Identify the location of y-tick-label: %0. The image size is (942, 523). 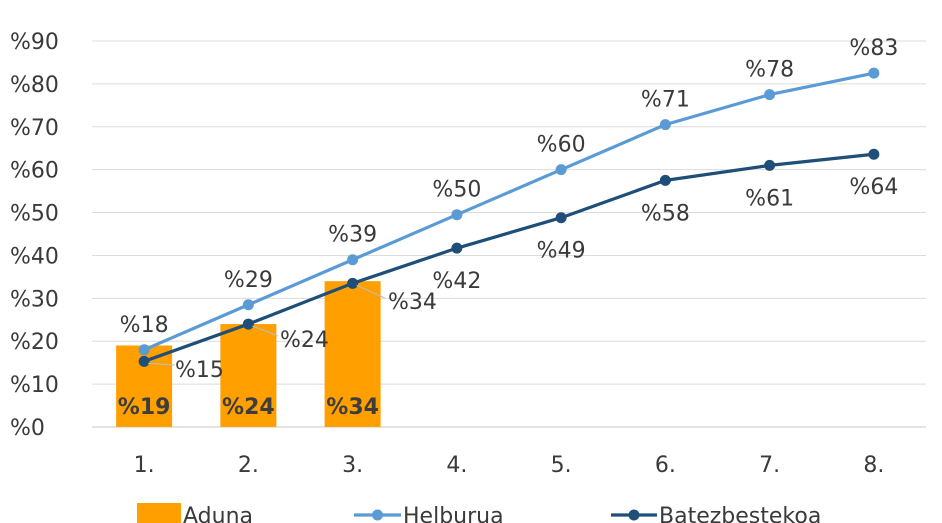
(27, 428).